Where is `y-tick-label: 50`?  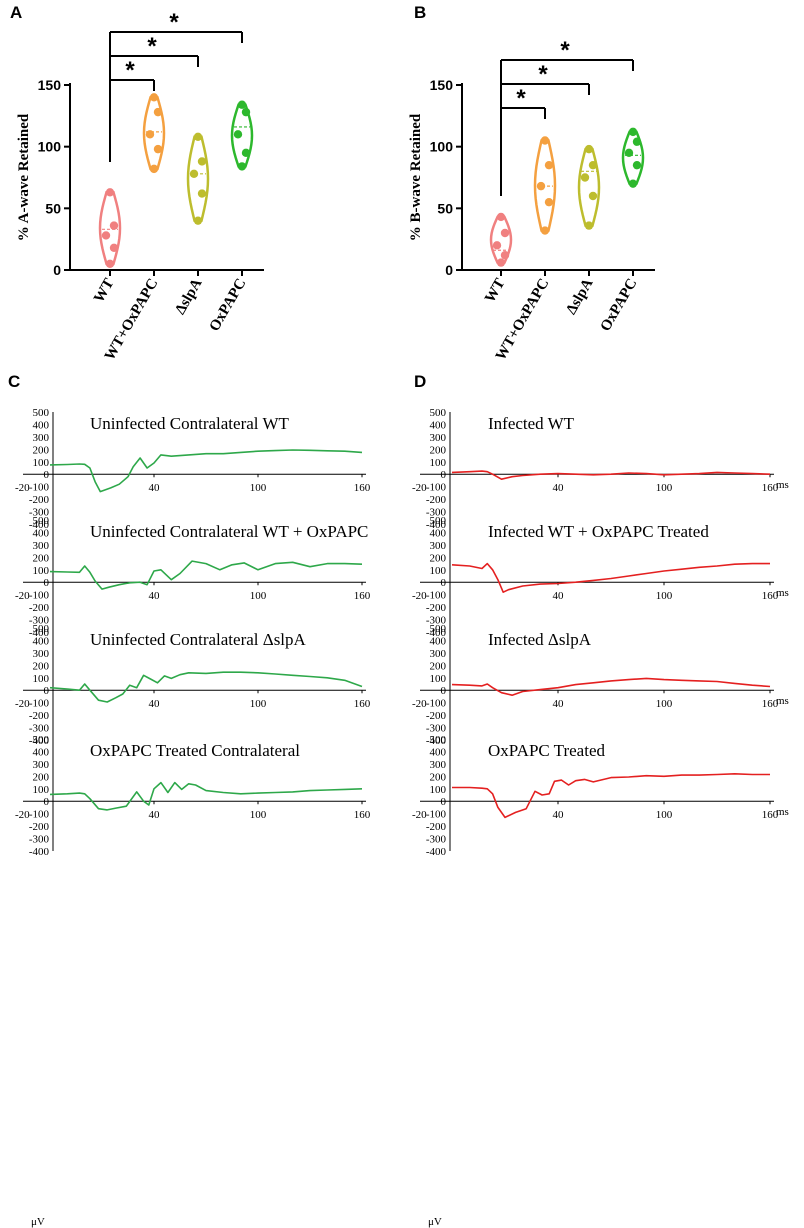 y-tick-label: 50 is located at coordinates (53, 208).